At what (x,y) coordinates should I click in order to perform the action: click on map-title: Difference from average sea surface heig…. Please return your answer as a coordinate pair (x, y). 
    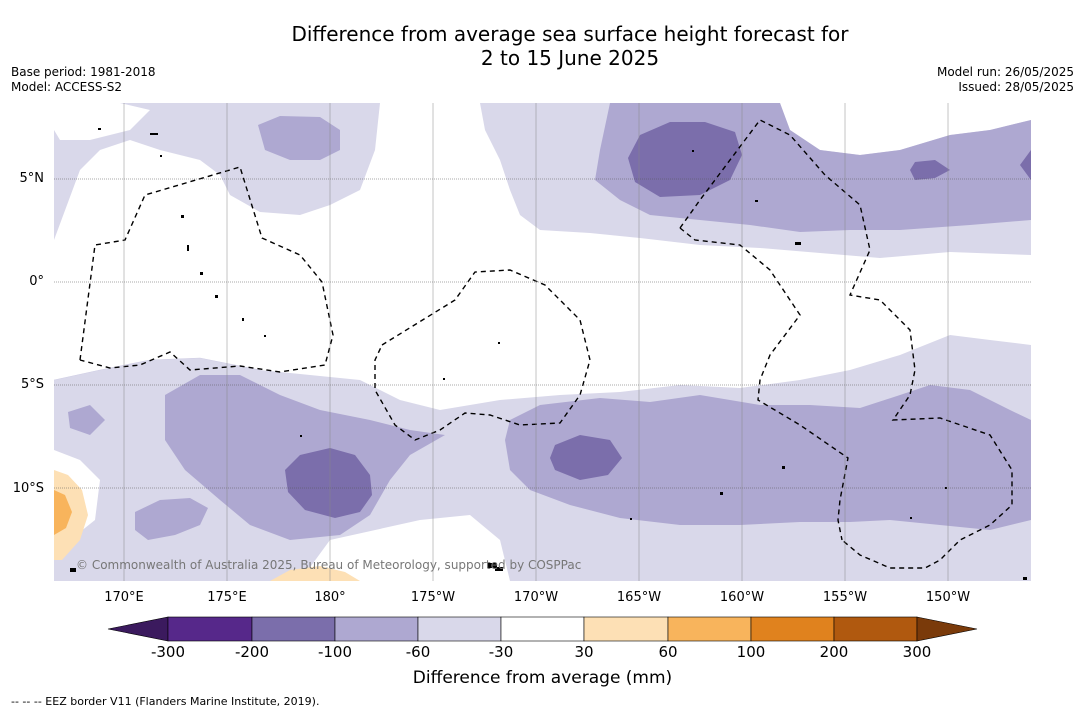
    Looking at the image, I should click on (542, 46).